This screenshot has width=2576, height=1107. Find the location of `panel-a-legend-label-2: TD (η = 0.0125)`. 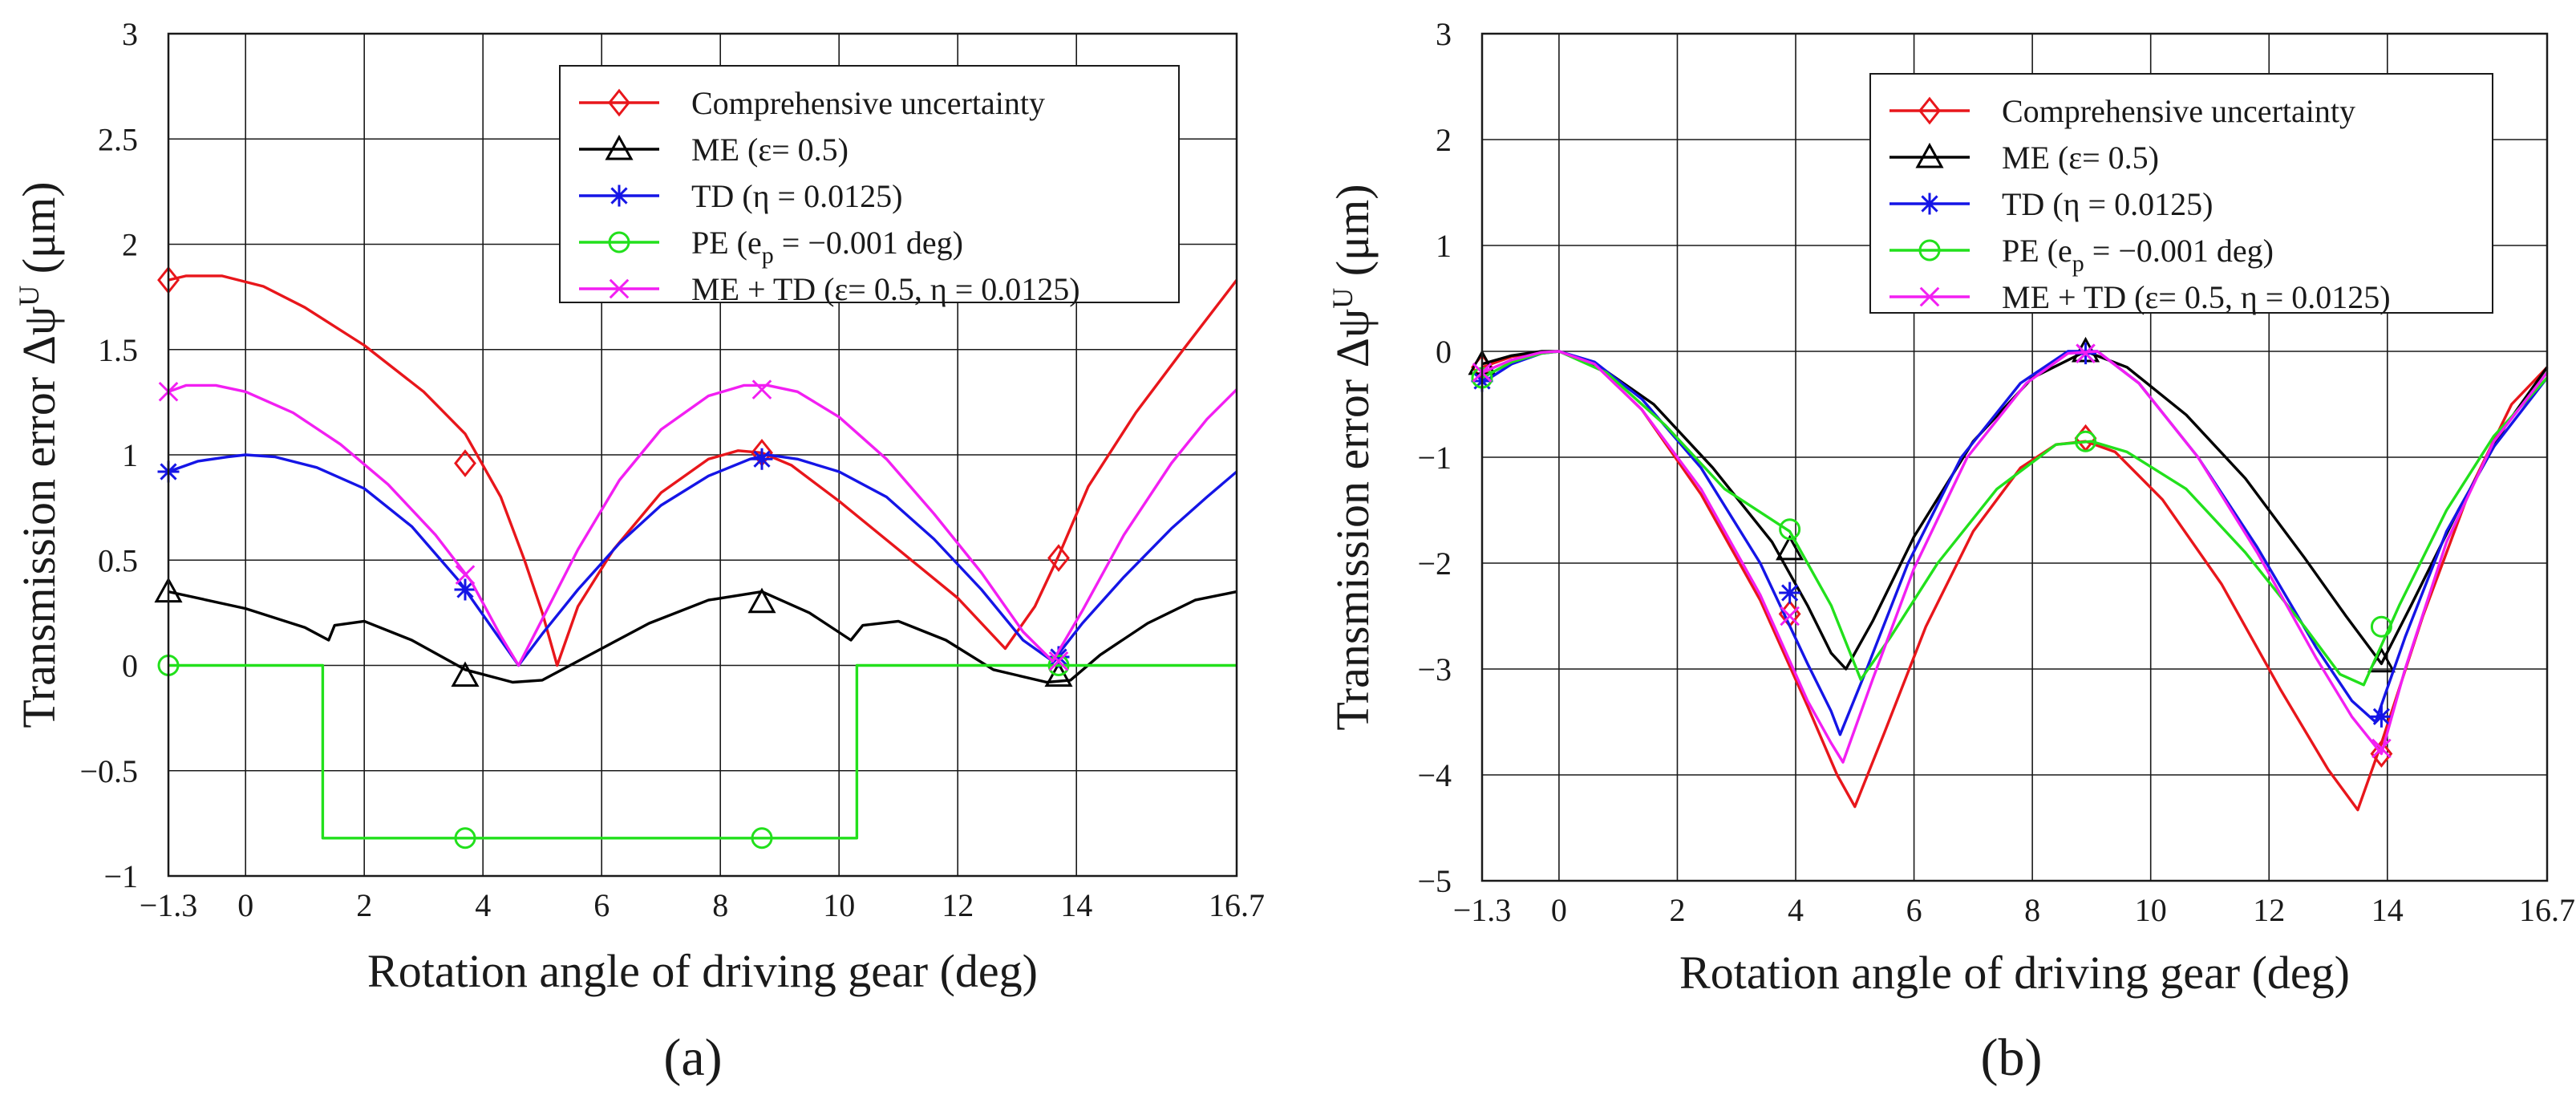

panel-a-legend-label-2: TD (η = 0.0125) is located at coordinates (796, 196).